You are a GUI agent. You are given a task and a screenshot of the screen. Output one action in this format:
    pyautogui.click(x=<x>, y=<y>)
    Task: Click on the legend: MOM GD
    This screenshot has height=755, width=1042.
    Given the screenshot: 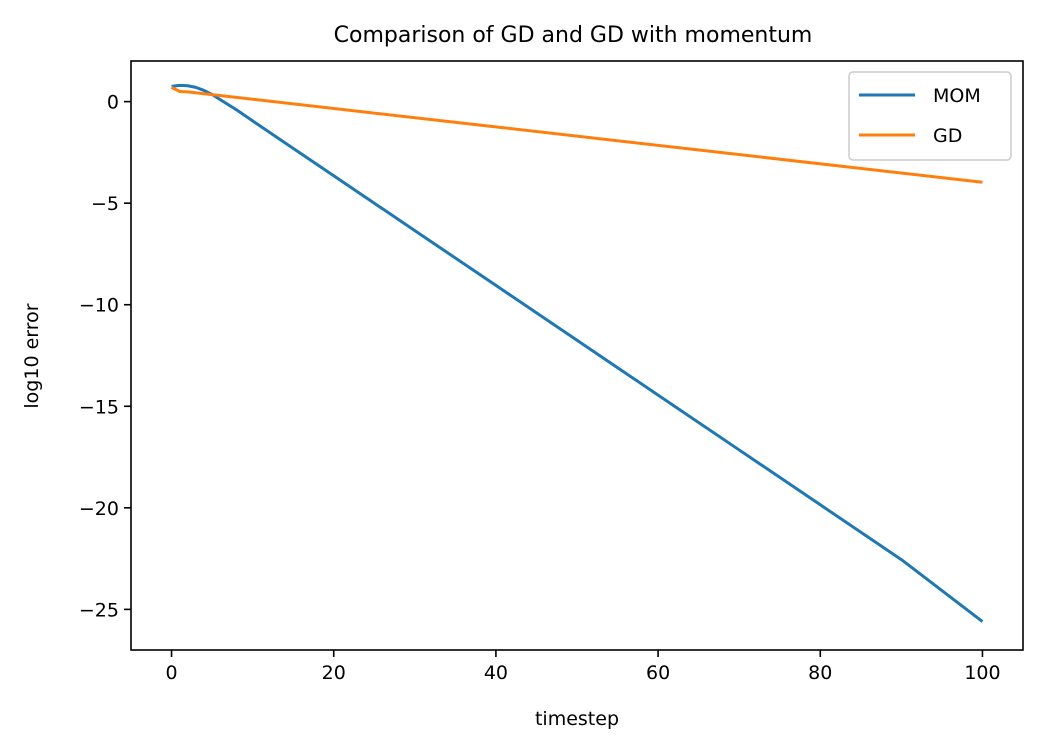 What is the action you would take?
    pyautogui.click(x=930, y=116)
    